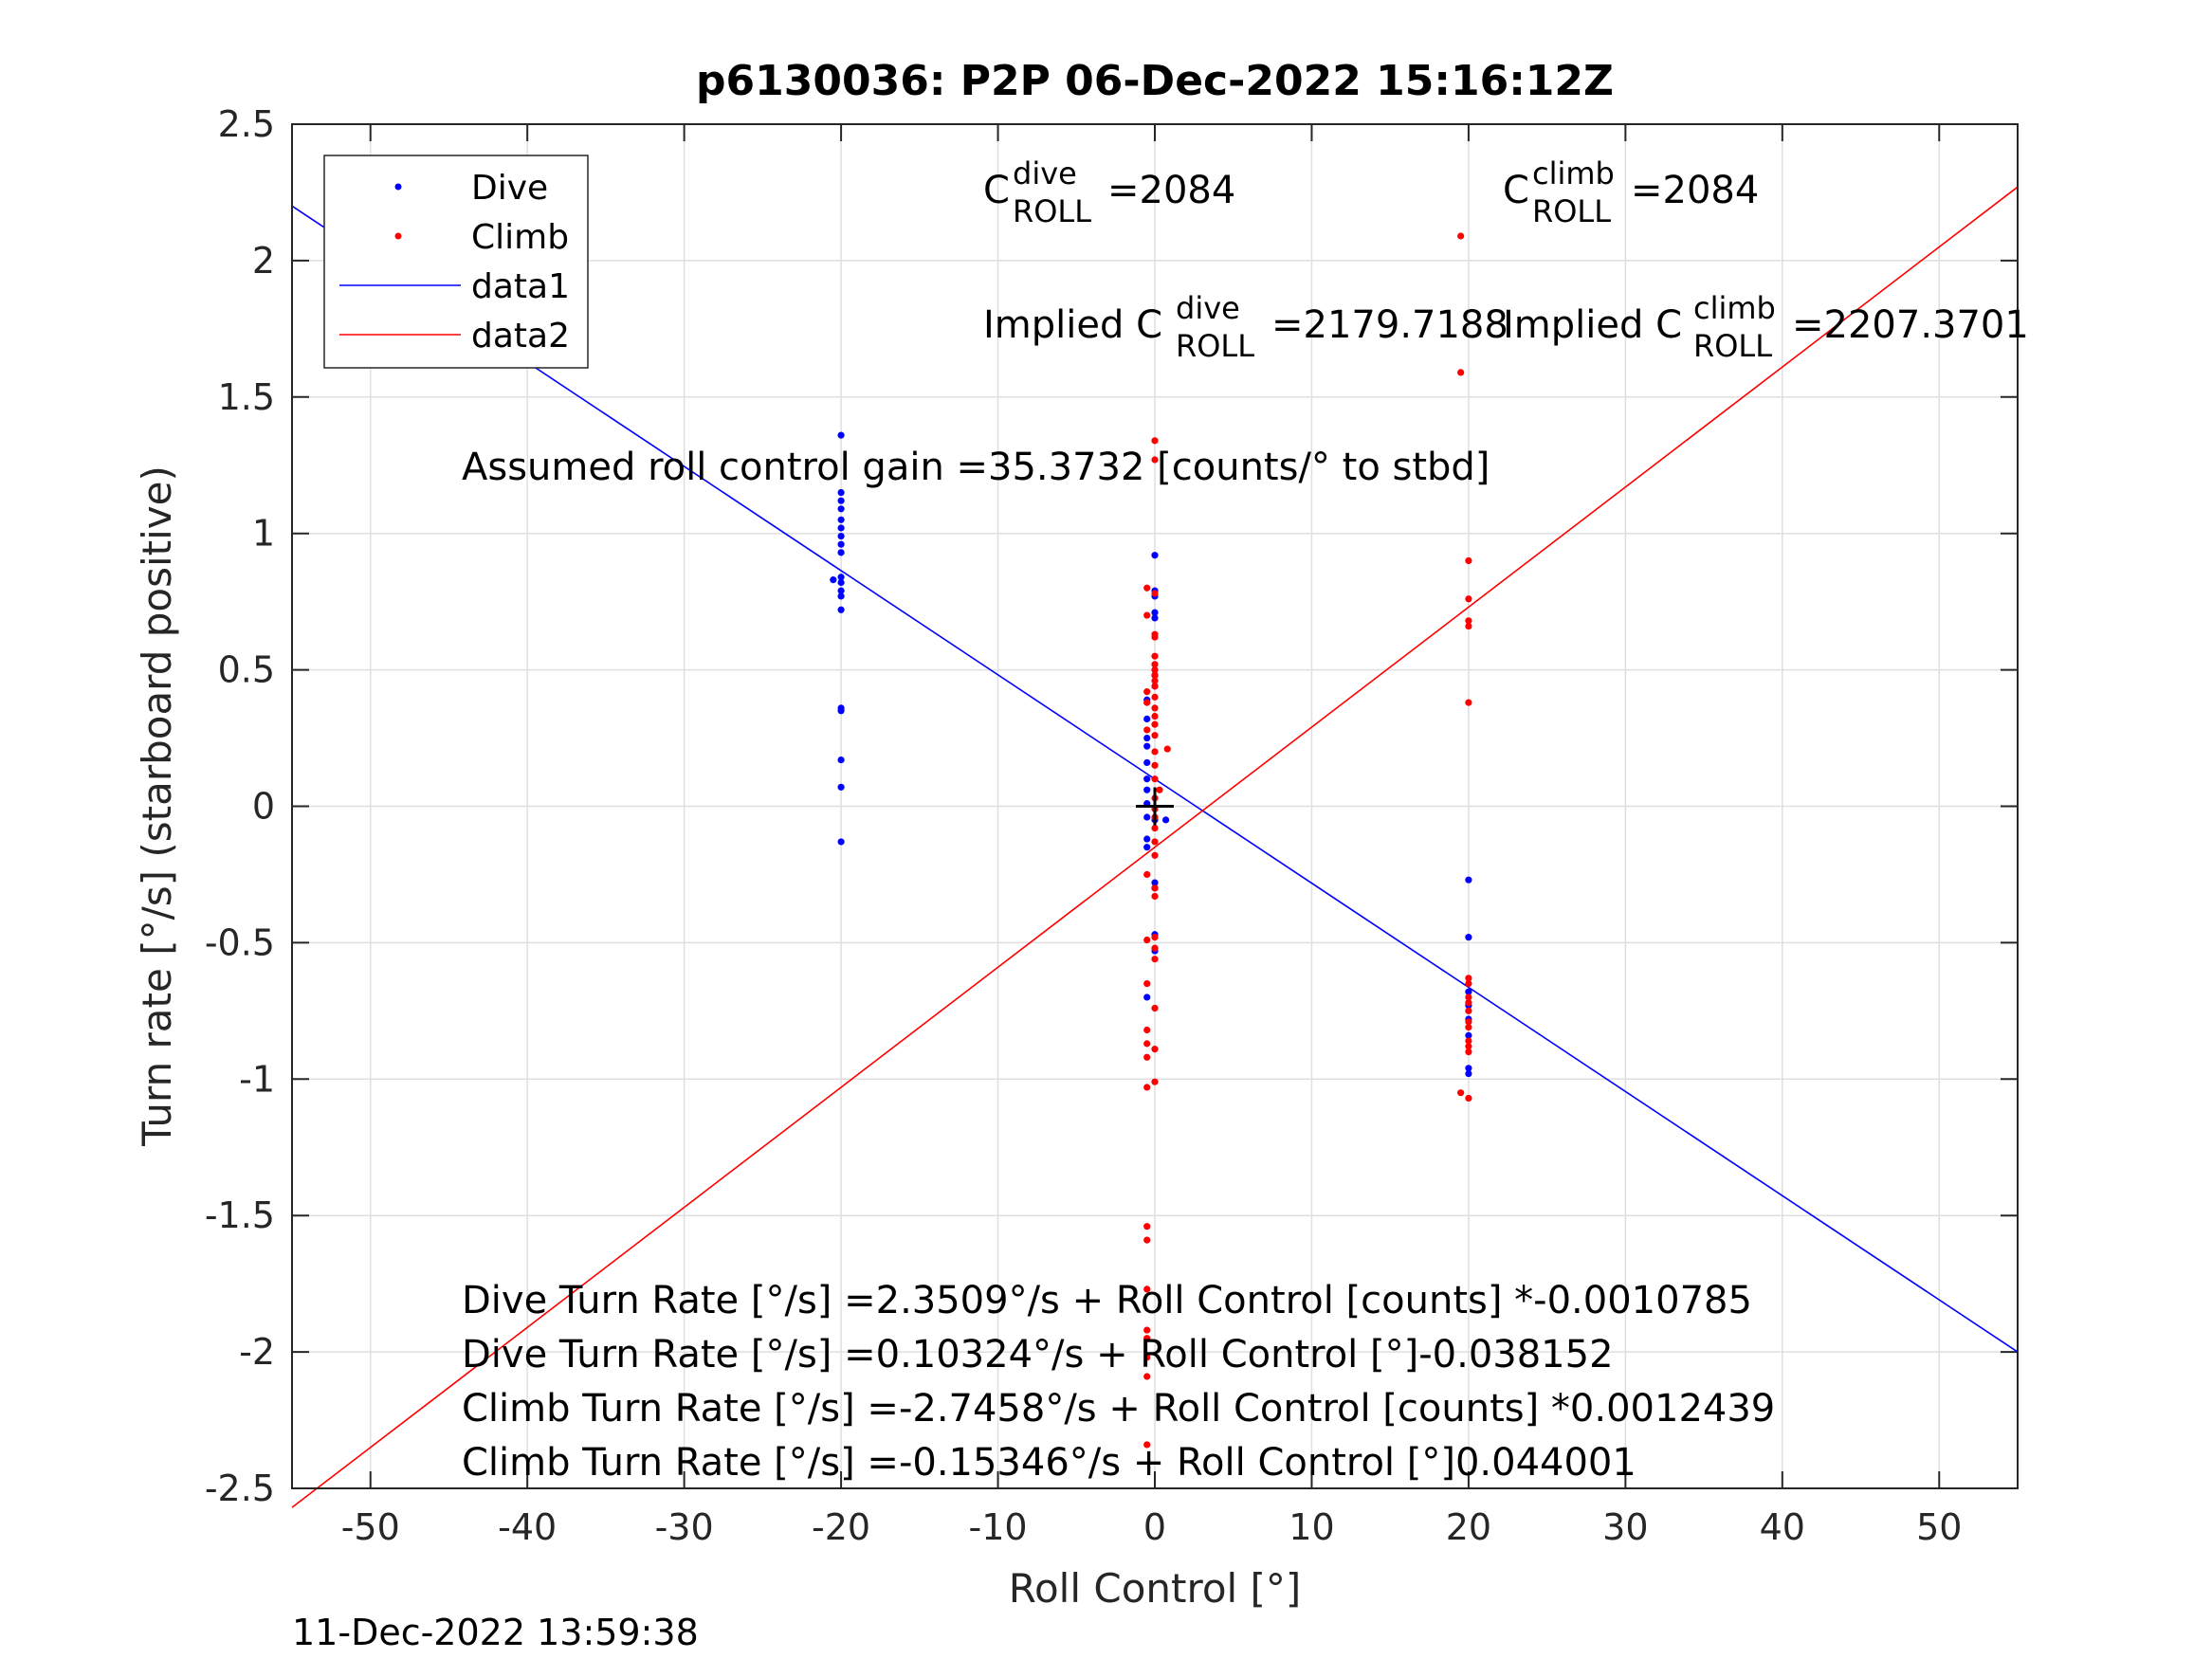 Image resolution: width=2212 pixels, height=1659 pixels. What do you see at coordinates (257, 1352) in the screenshot?
I see `y-tick-label: -2` at bounding box center [257, 1352].